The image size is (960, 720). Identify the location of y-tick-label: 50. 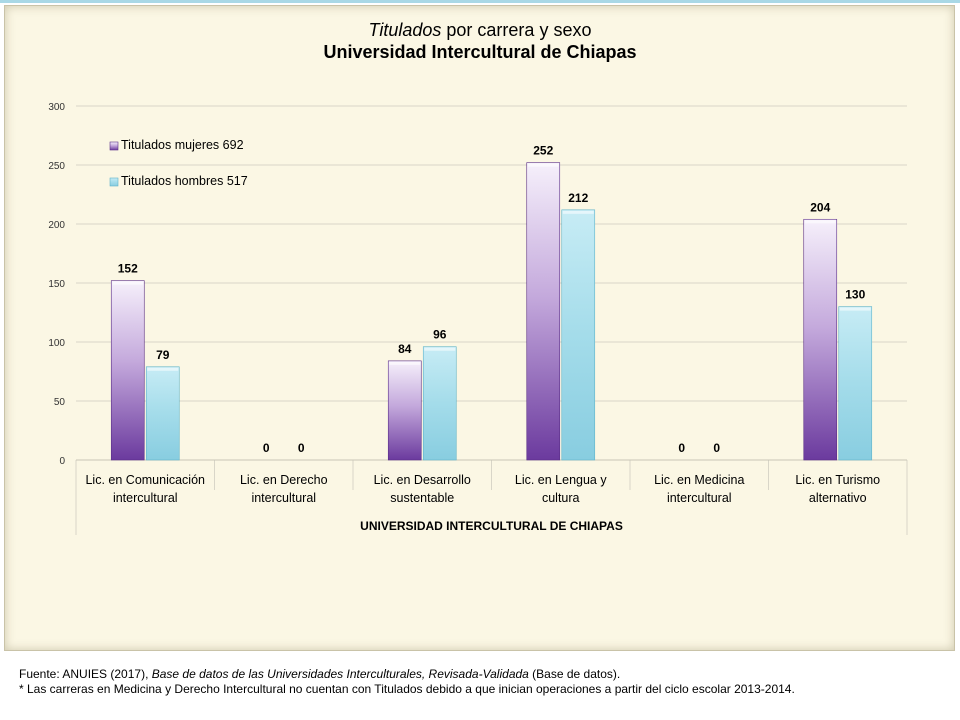
(60, 402).